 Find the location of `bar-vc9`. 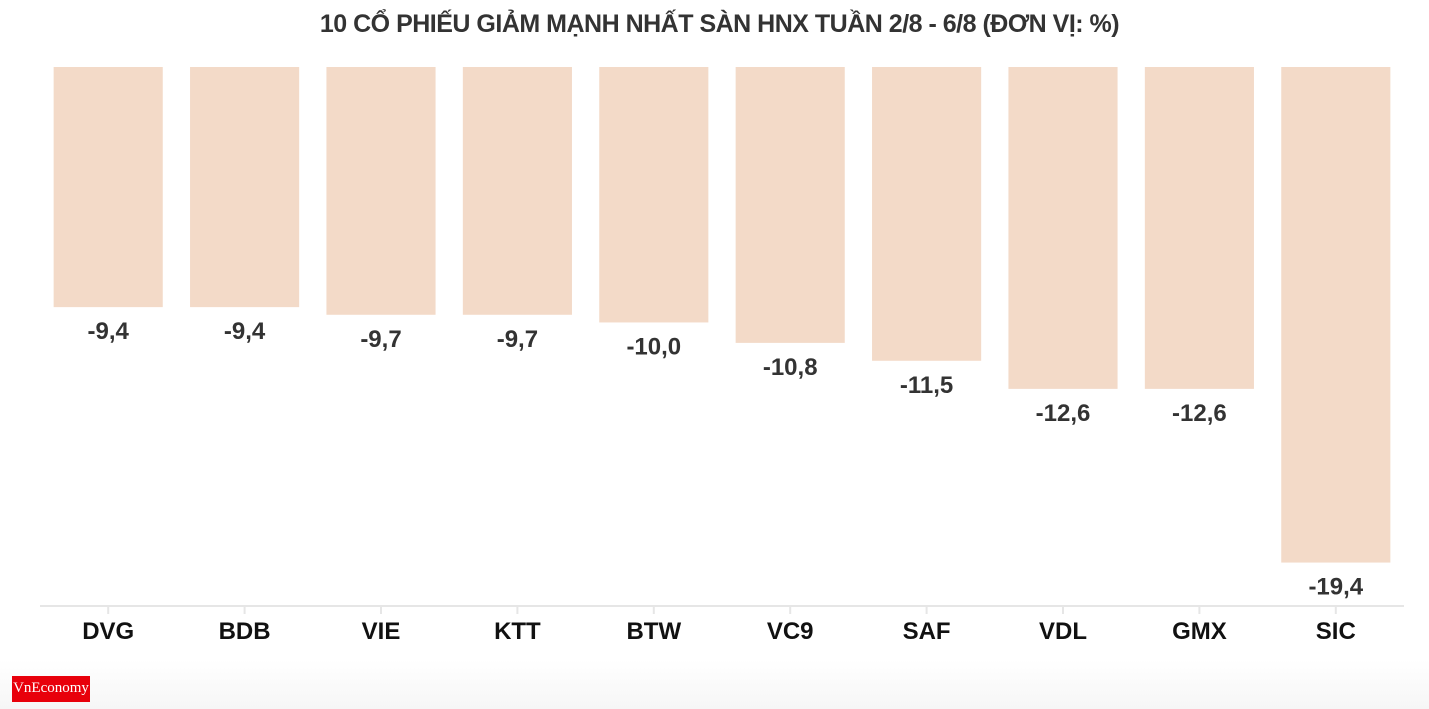

bar-vc9 is located at coordinates (790, 205).